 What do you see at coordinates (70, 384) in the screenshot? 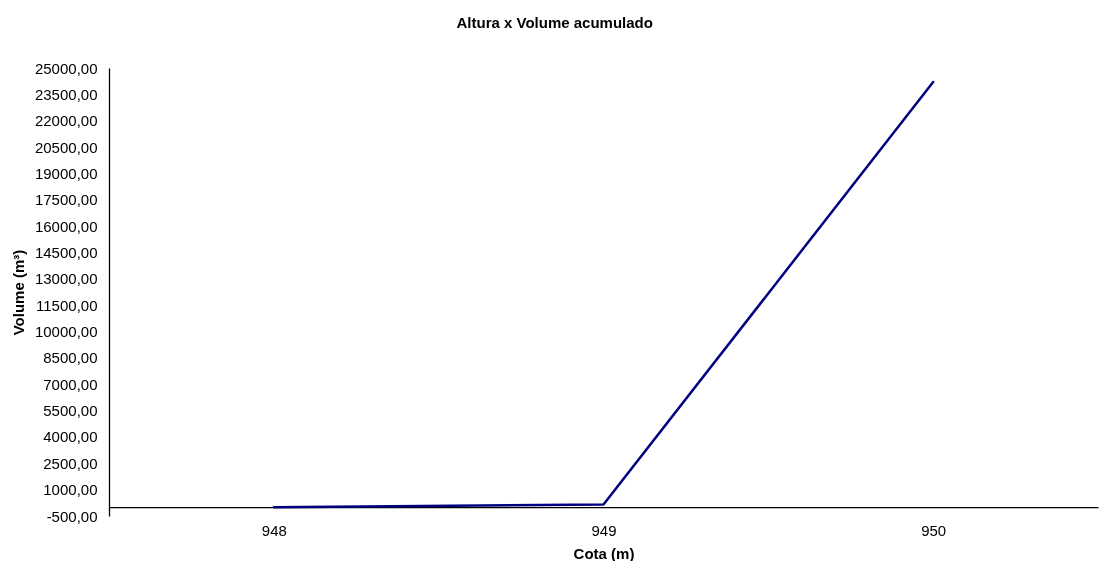
I see `y-tick-label: 7000,00` at bounding box center [70, 384].